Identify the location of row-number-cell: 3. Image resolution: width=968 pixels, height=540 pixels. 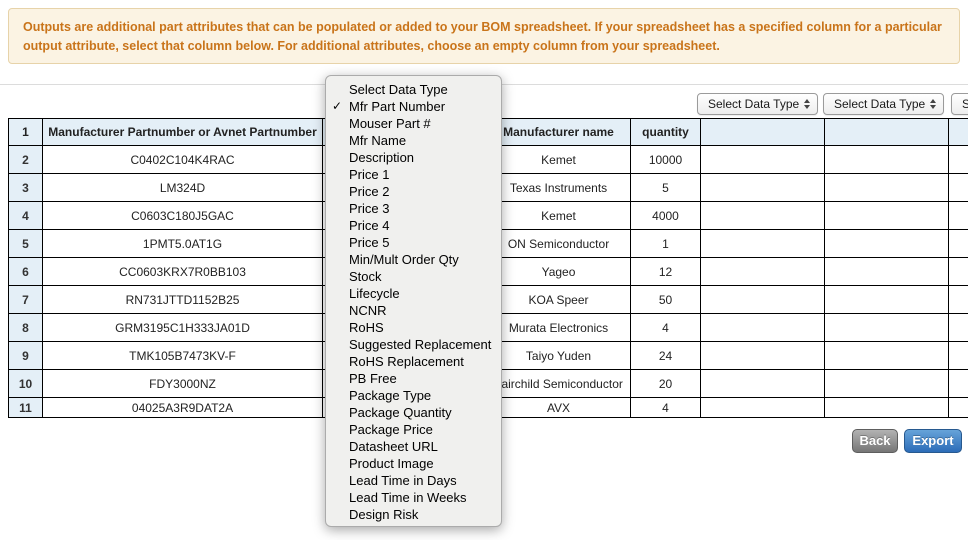
(25, 187).